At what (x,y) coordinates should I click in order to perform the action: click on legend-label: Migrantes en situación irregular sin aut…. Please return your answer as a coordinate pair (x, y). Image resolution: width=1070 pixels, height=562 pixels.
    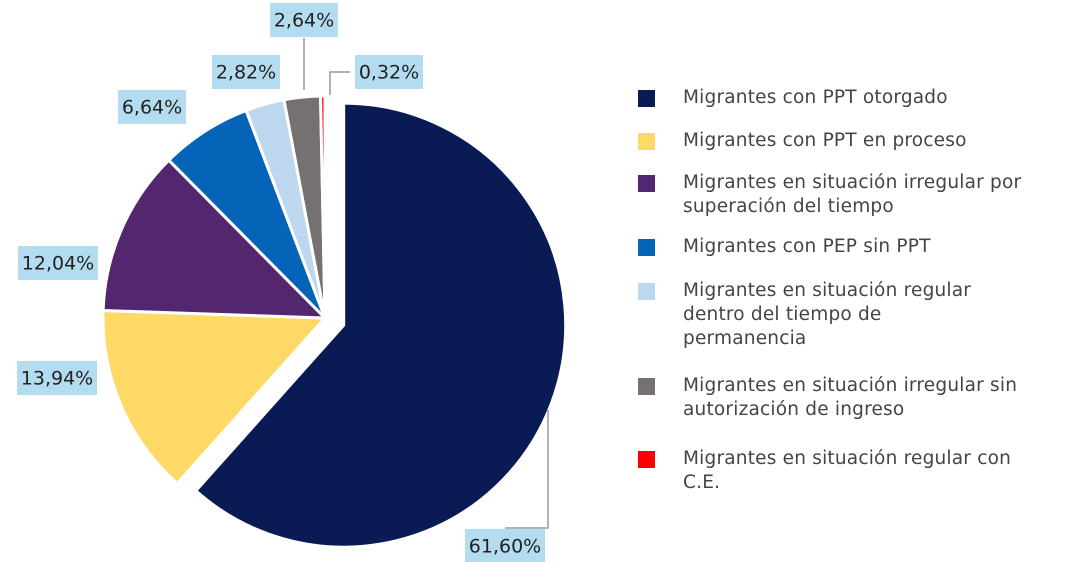
    Looking at the image, I should click on (850, 397).